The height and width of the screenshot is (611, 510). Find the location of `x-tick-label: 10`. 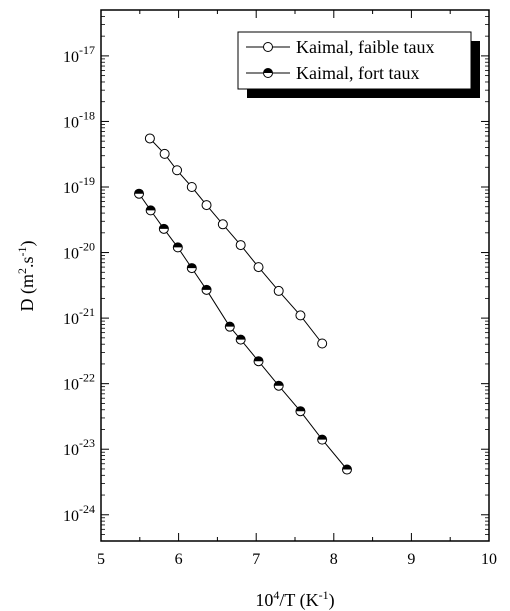

x-tick-label: 10 is located at coordinates (489, 559).